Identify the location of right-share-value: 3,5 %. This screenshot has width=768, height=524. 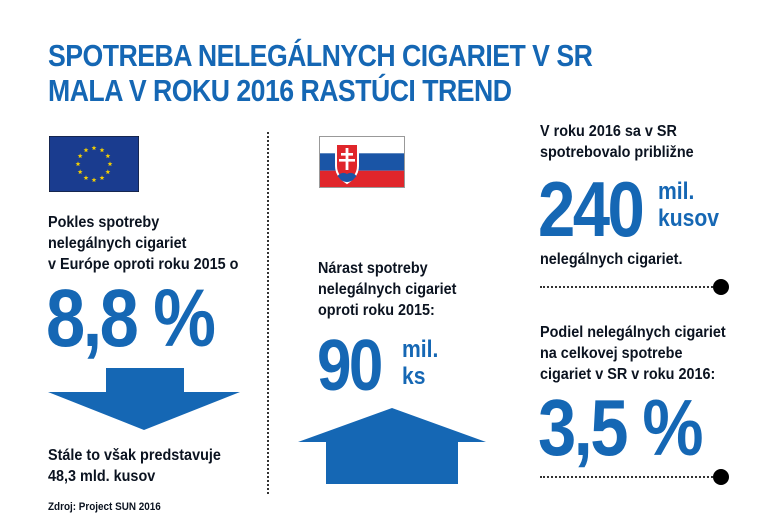
(621, 427).